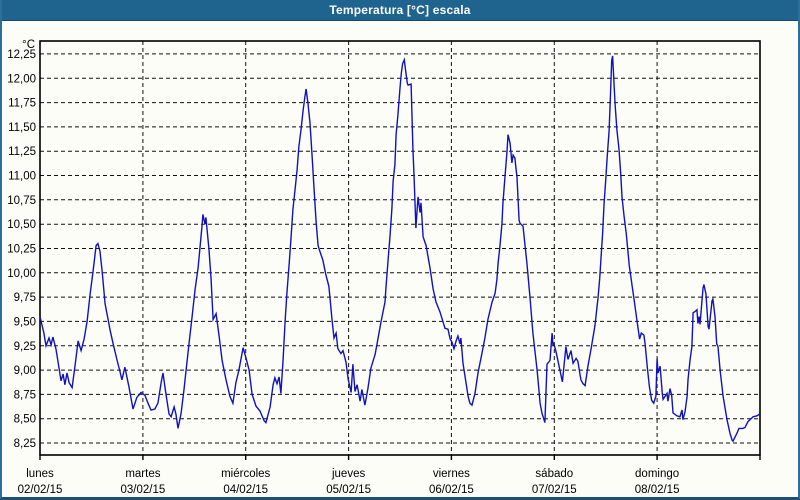 Image resolution: width=800 pixels, height=500 pixels. Describe the element at coordinates (21, 79) in the screenshot. I see `y-tick-label: 12,00` at that location.